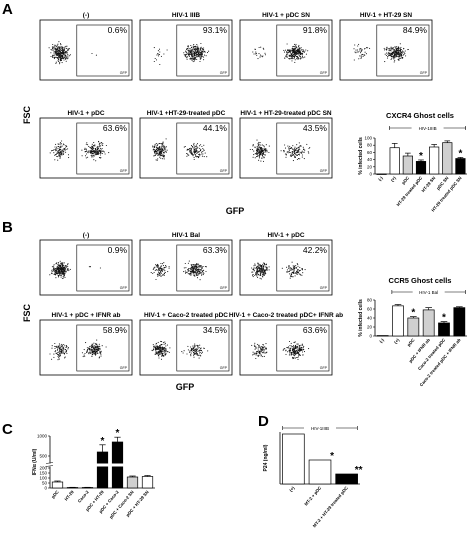 The height and width of the screenshot is (540, 474). Describe the element at coordinates (413, 313) in the screenshot. I see `significance-marker: *` at that location.